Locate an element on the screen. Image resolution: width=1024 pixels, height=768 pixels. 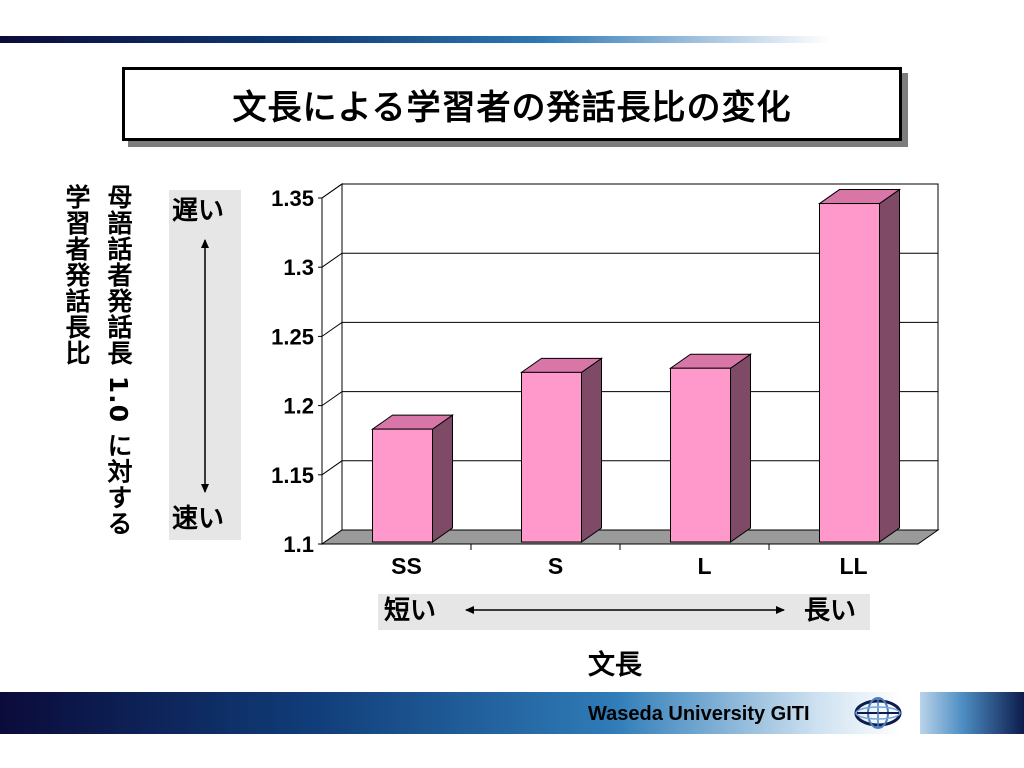
plot-side-wall is located at coordinates (332, 364).